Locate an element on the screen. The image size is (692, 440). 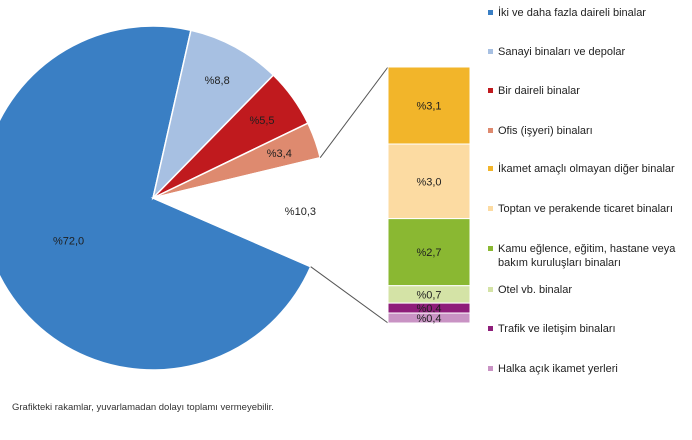
stacked-breakdown-bar: %3,1 %3,0 %2,7 %0,7 %0,4%0,4 is located at coordinates (429, 195).